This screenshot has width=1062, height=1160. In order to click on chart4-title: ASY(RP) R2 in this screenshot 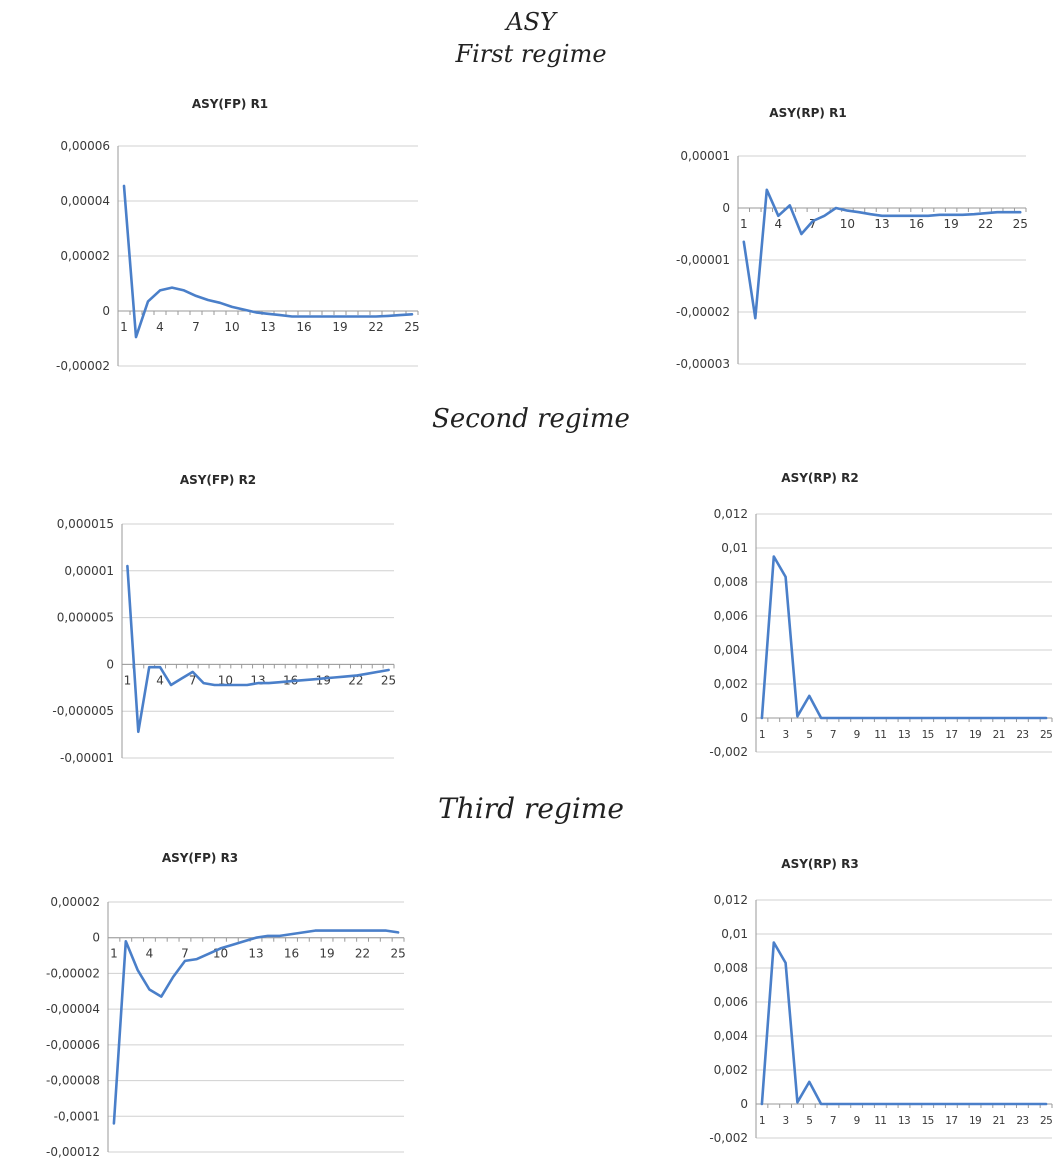, I will do `click(819, 478)`.